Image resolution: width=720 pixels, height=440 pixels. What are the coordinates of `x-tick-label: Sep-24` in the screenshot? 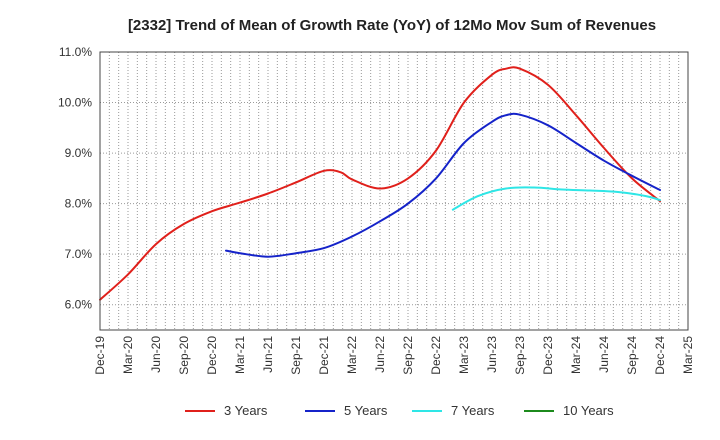 It's located at (632, 355).